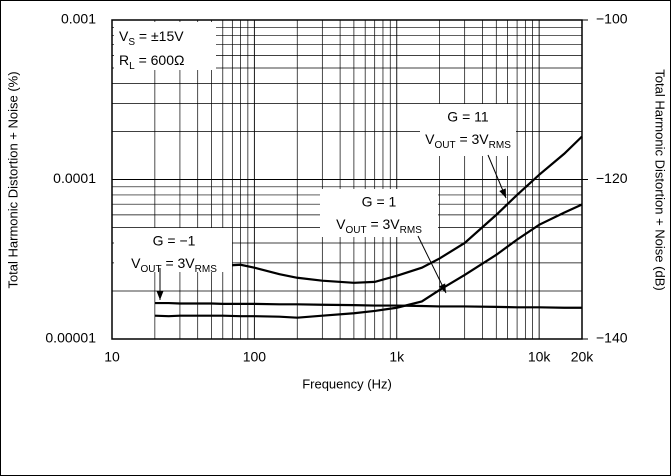 The width and height of the screenshot is (671, 476). What do you see at coordinates (660, 179) in the screenshot?
I see `y2-axis-label: Total Harmonic Distortion + Noise (dB)` at bounding box center [660, 179].